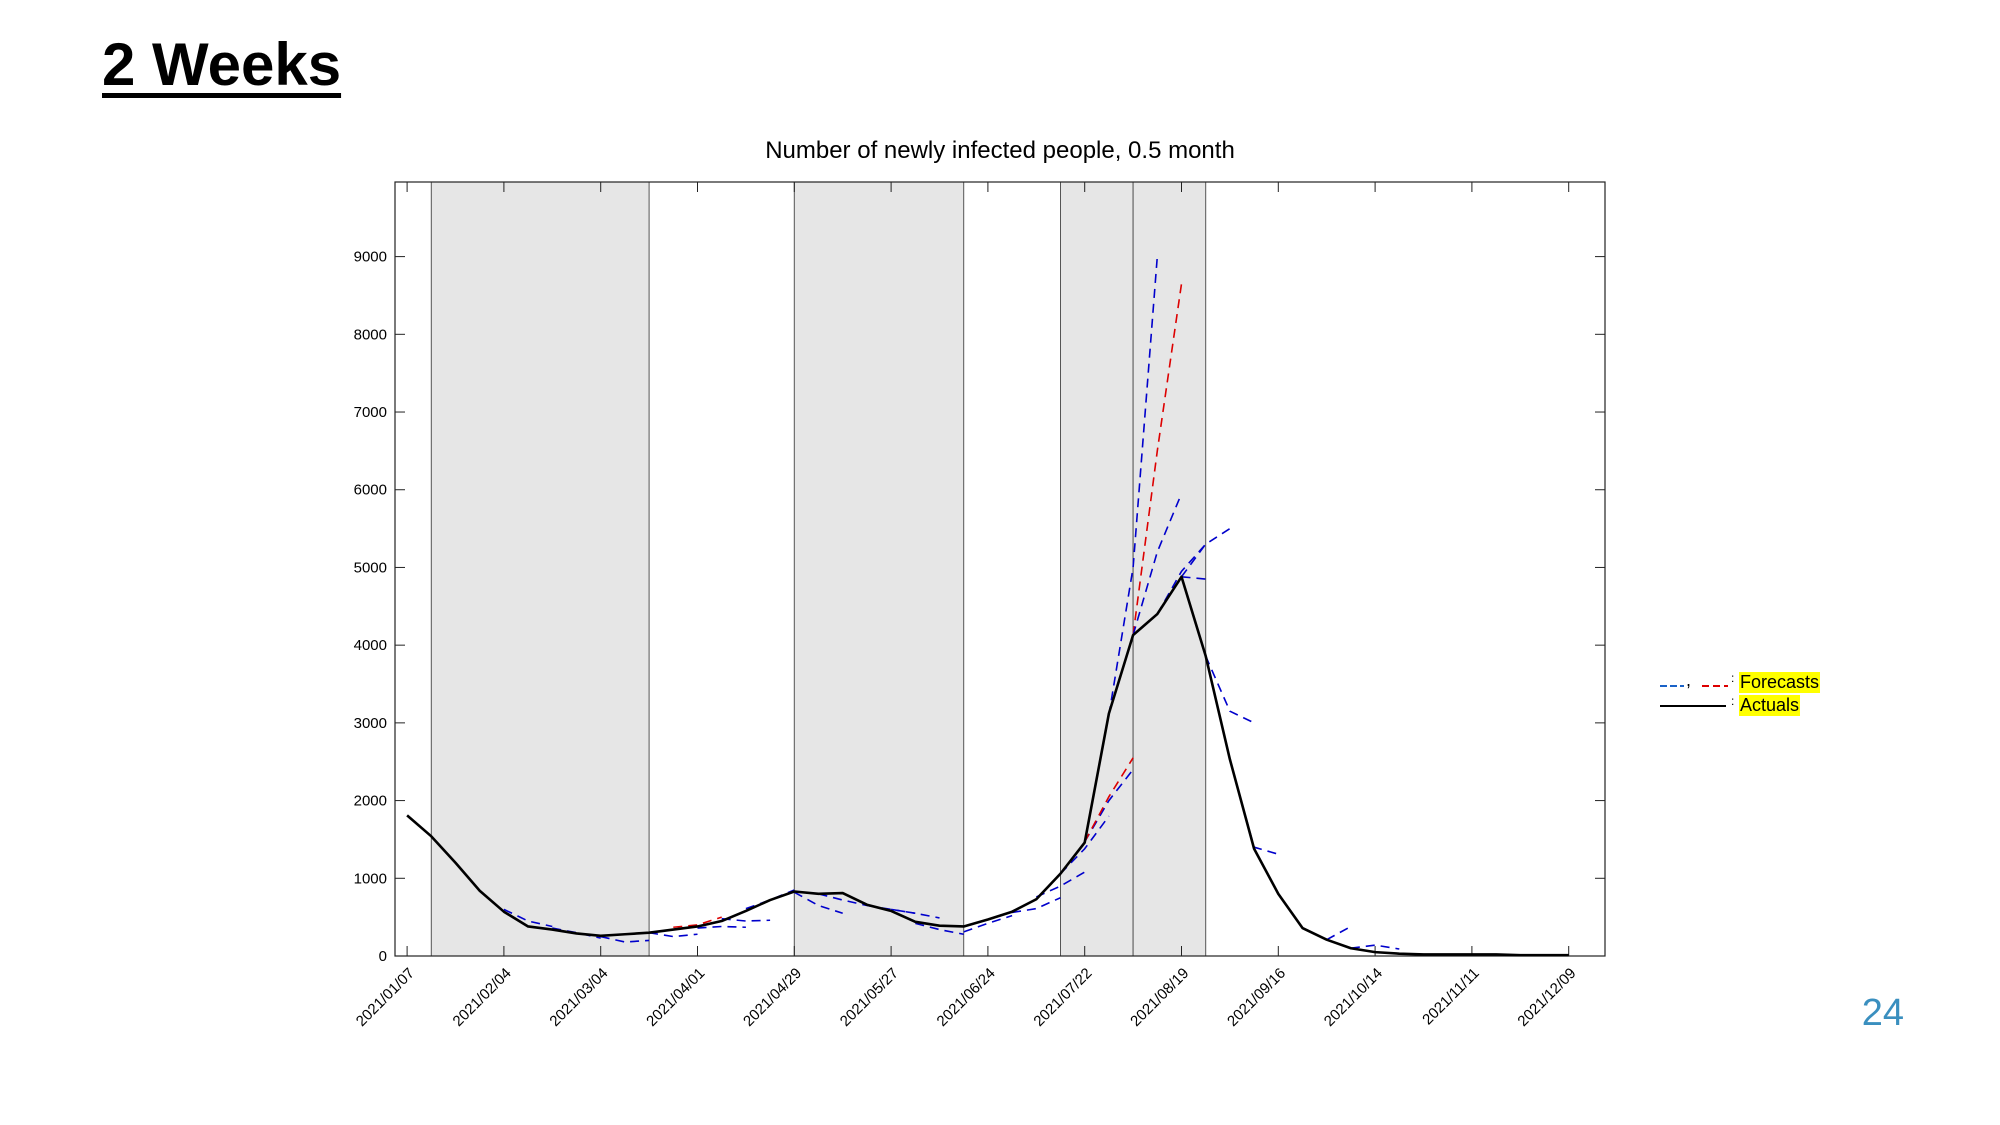 The width and height of the screenshot is (2000, 1125). What do you see at coordinates (370, 334) in the screenshot?
I see `y-tick-label: 8000` at bounding box center [370, 334].